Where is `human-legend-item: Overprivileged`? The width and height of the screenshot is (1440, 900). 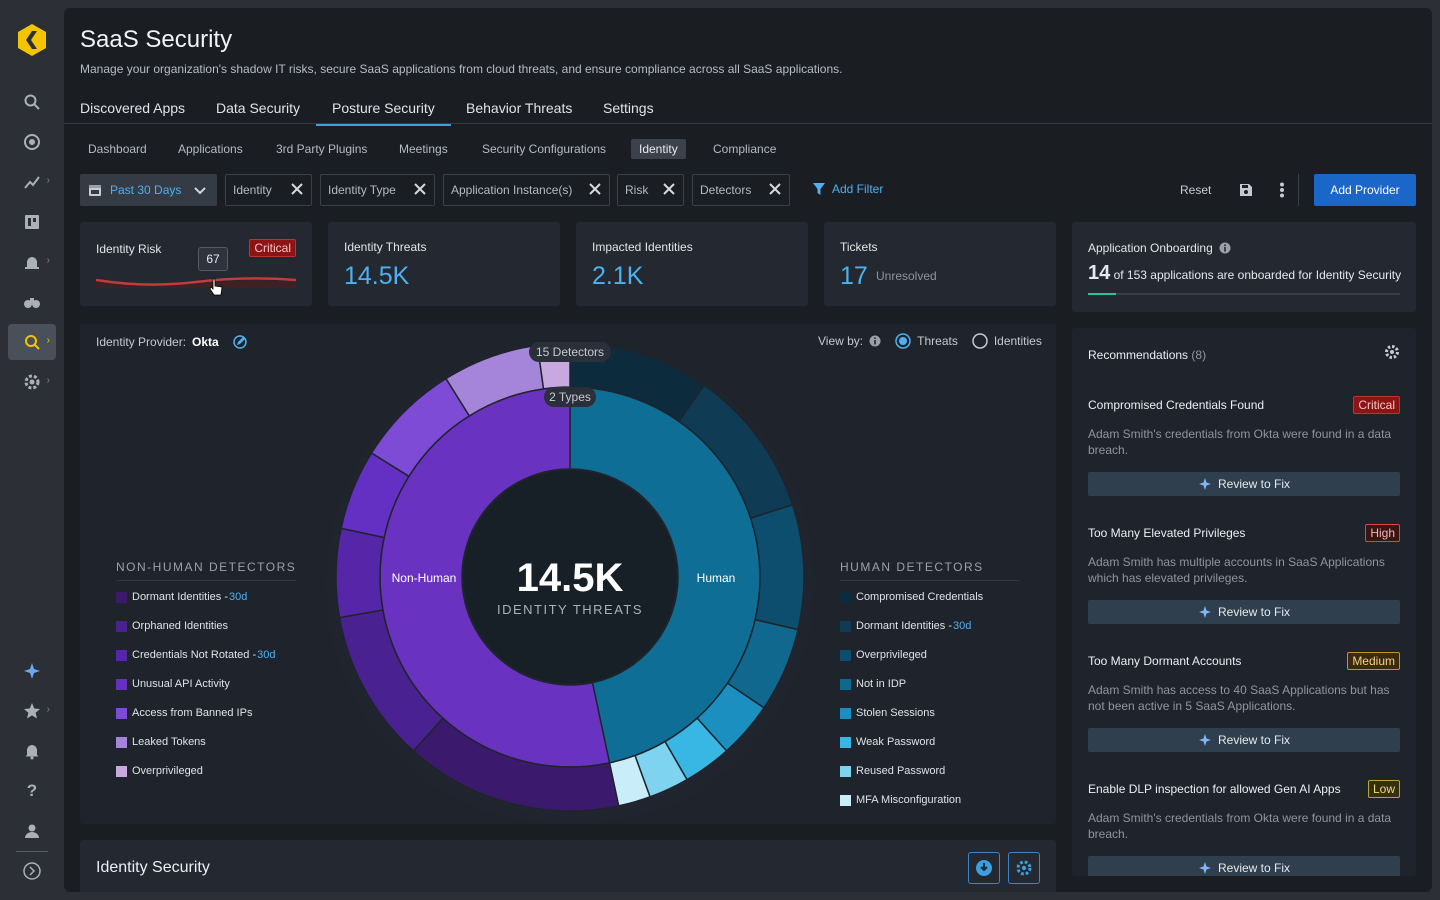 human-legend-item: Overprivileged is located at coordinates (883, 655).